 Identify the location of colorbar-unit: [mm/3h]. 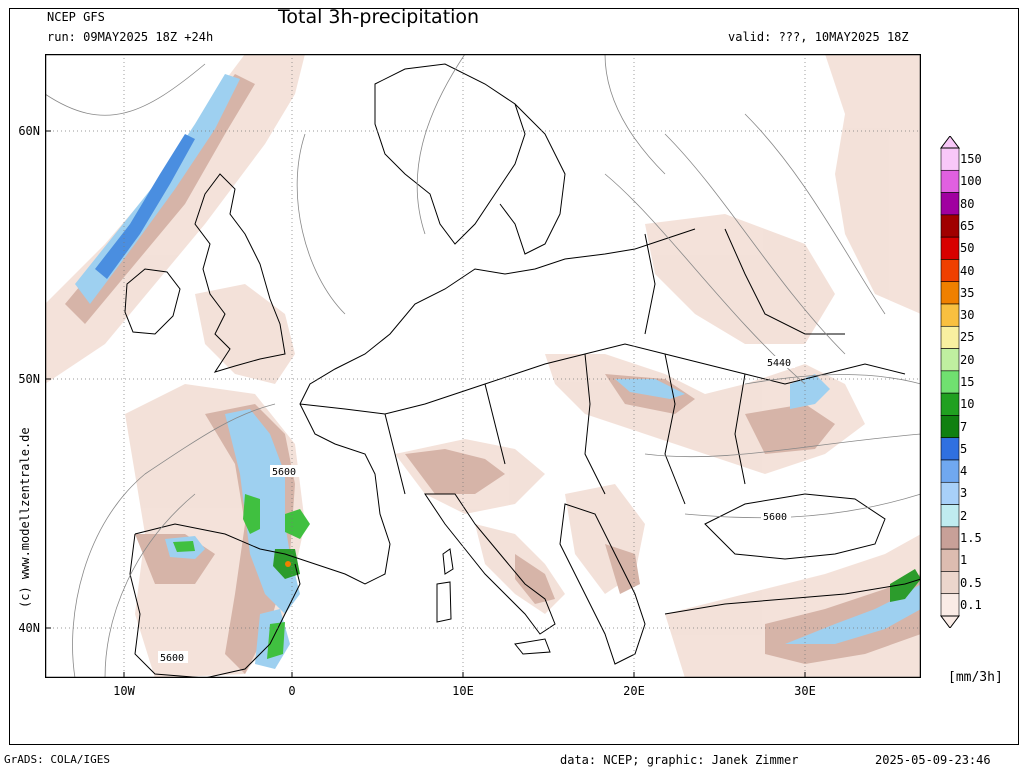
(975, 677).